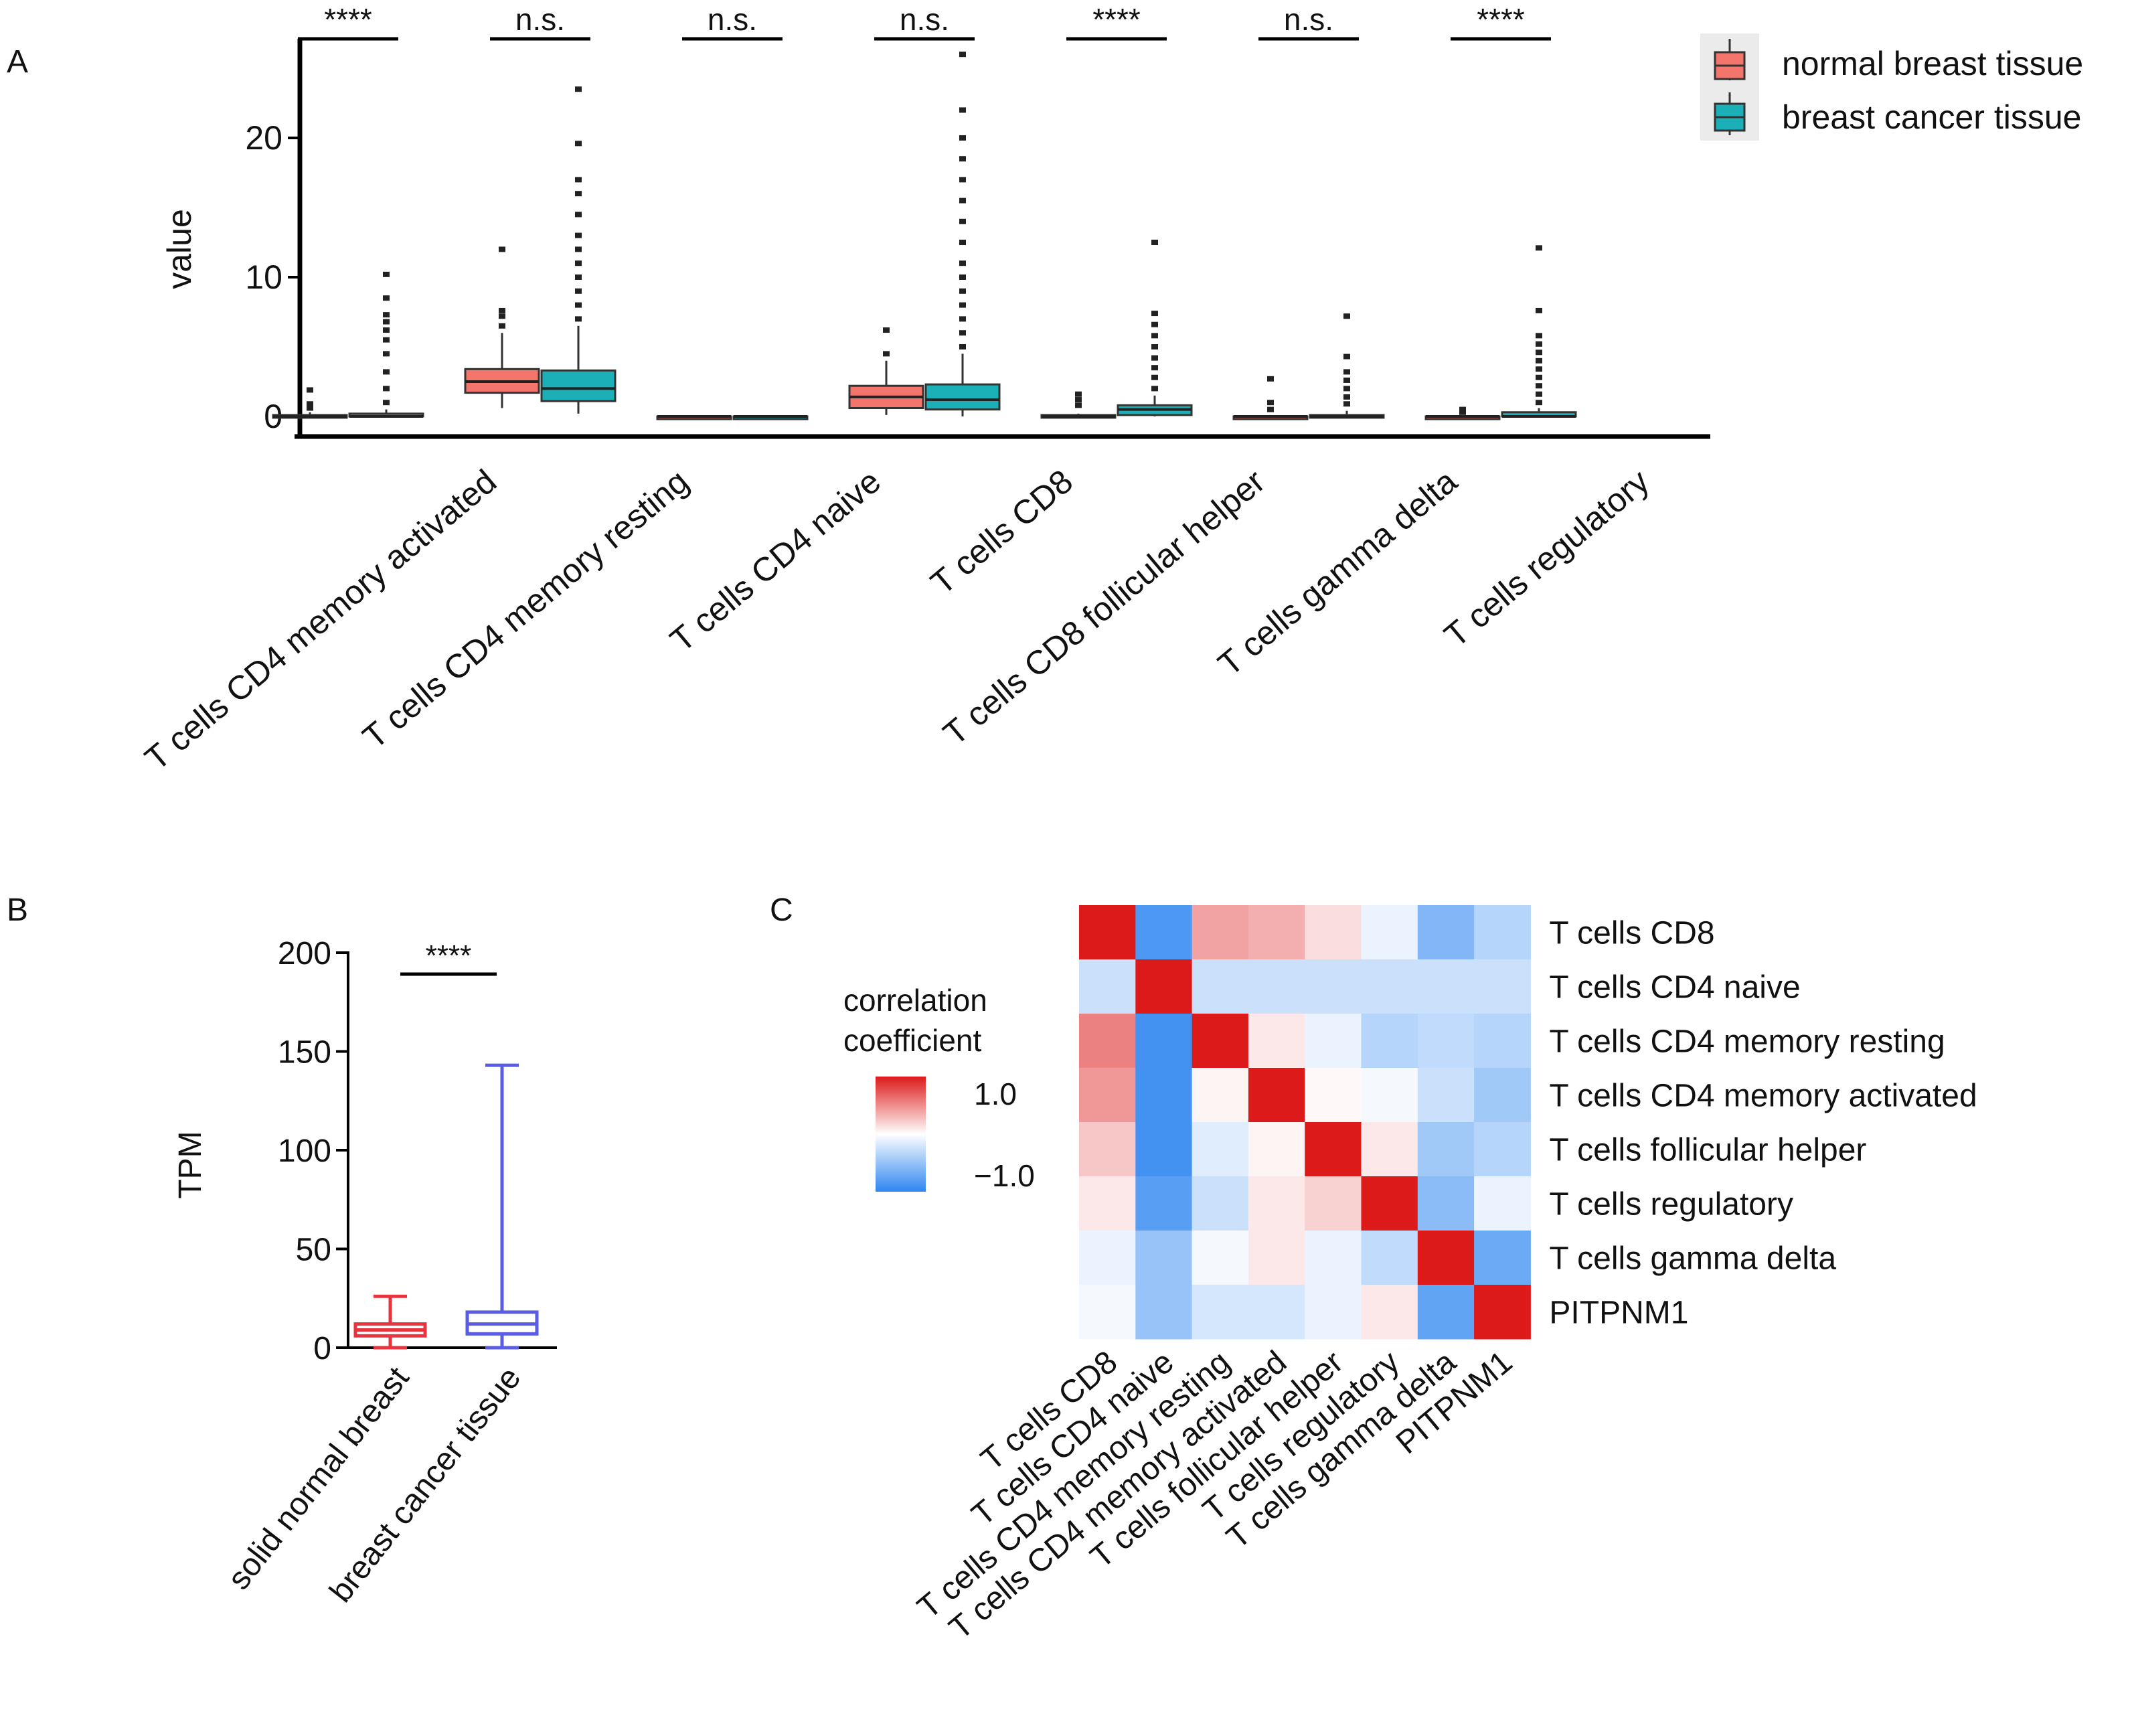  Describe the element at coordinates (781, 910) in the screenshot. I see `panel-label-c: C` at that location.